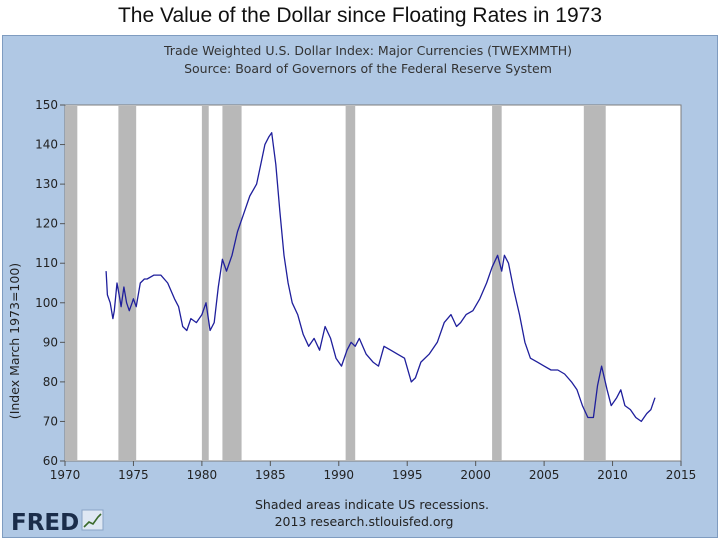  Describe the element at coordinates (46, 145) in the screenshot. I see `y-tick-label-8: 140` at that location.